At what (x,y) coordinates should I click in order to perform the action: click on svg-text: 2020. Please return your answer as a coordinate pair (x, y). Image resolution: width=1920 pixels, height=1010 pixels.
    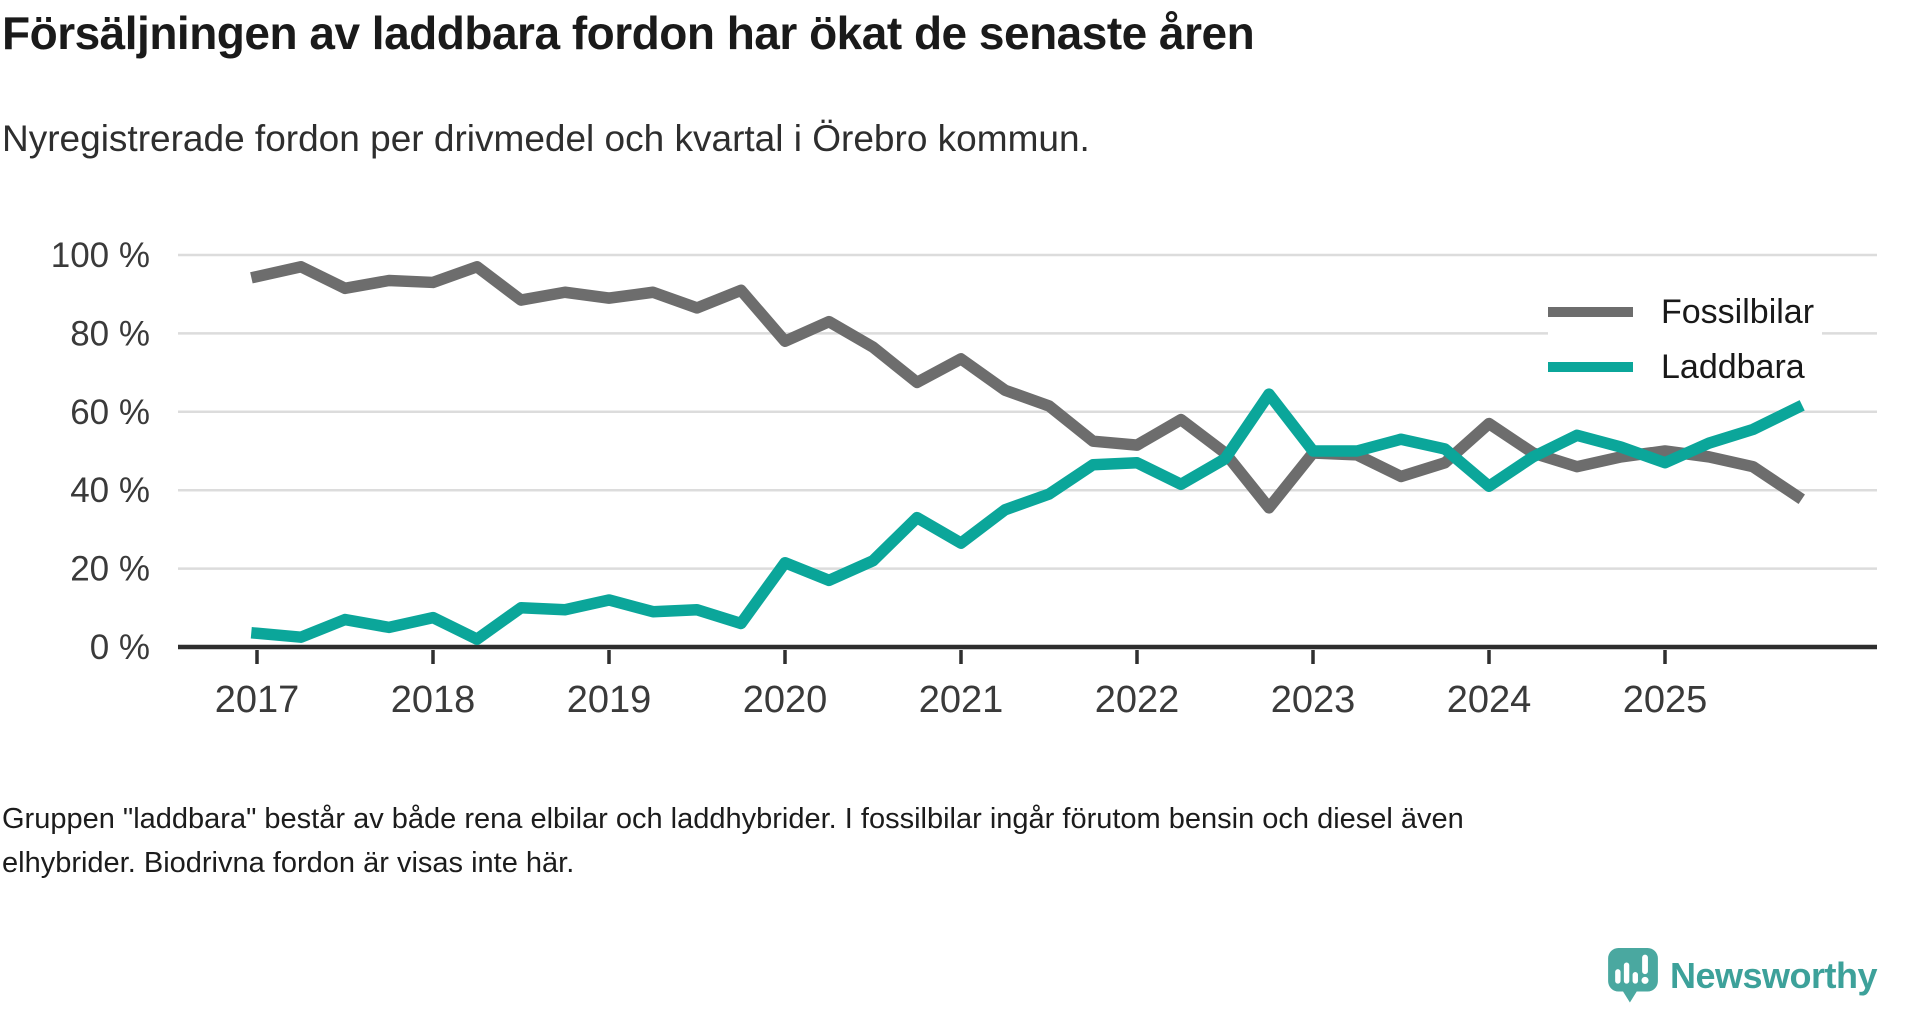
    Looking at the image, I should click on (785, 700).